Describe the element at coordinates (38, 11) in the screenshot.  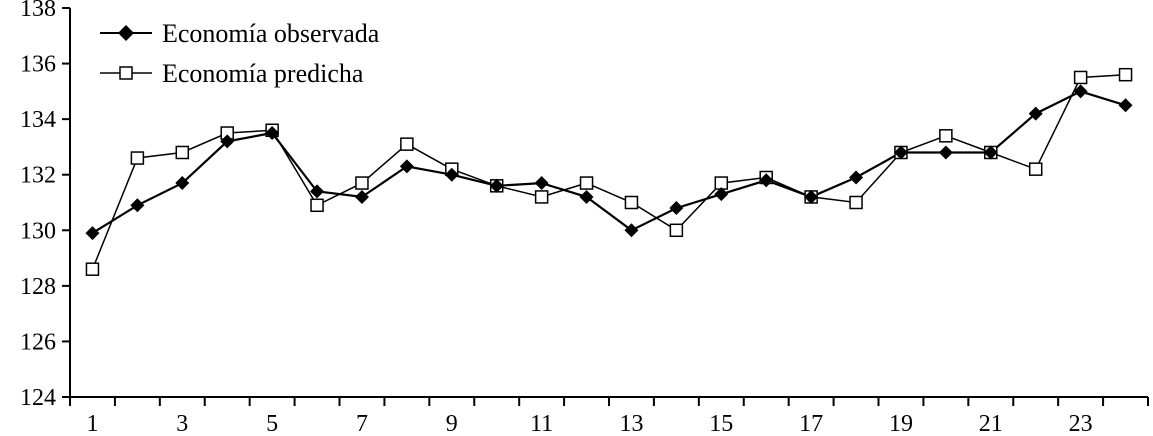
I see `y-tick-label: 138` at that location.